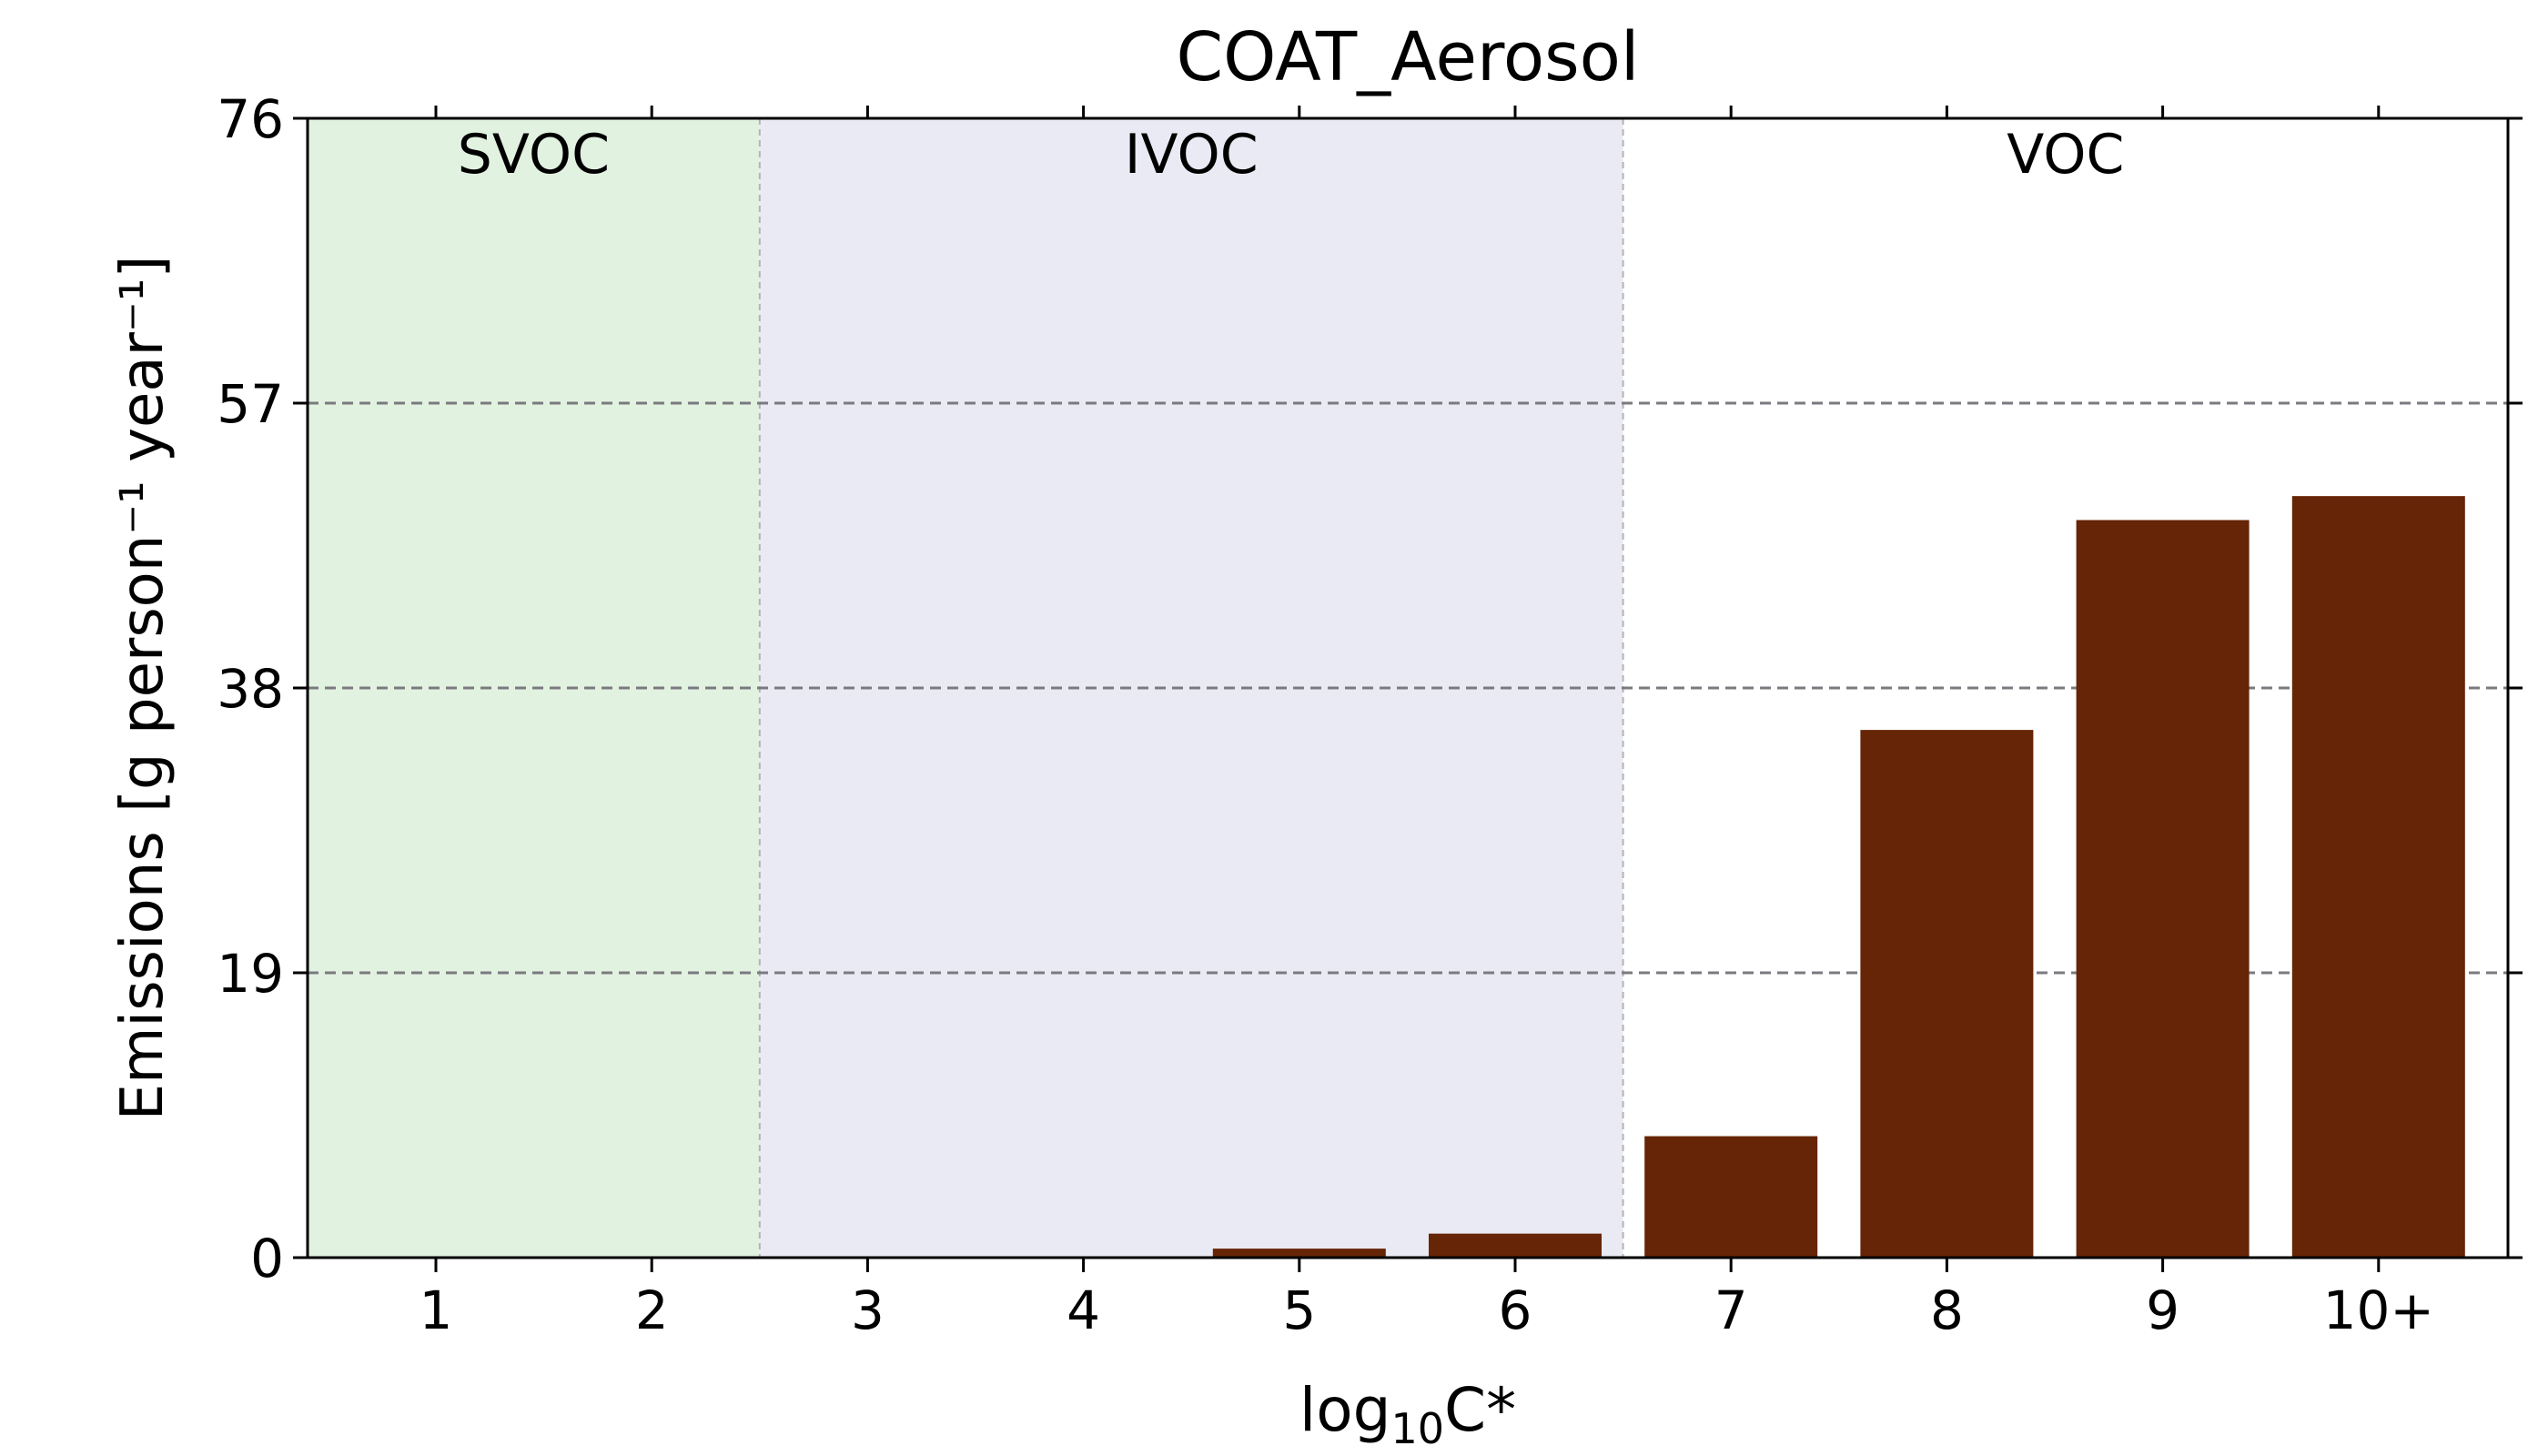  What do you see at coordinates (2378, 877) in the screenshot?
I see `bar-10+` at bounding box center [2378, 877].